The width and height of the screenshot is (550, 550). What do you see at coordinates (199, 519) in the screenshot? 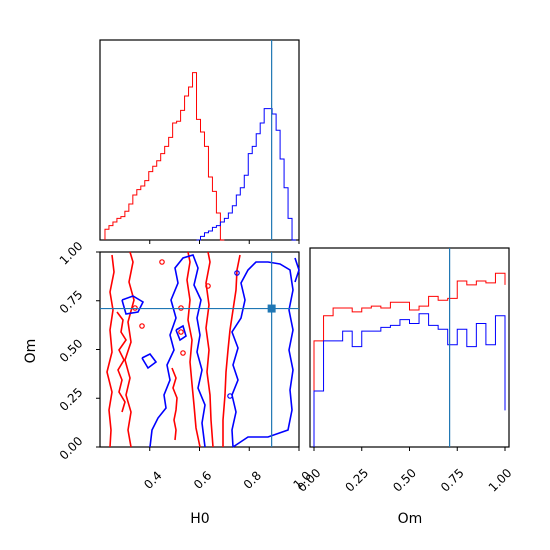
I see `h0-axis-label: H0` at bounding box center [199, 519].